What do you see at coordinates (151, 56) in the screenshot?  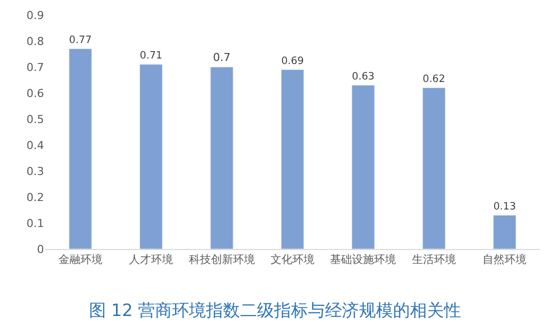 I see `data-label: 0.71` at bounding box center [151, 56].